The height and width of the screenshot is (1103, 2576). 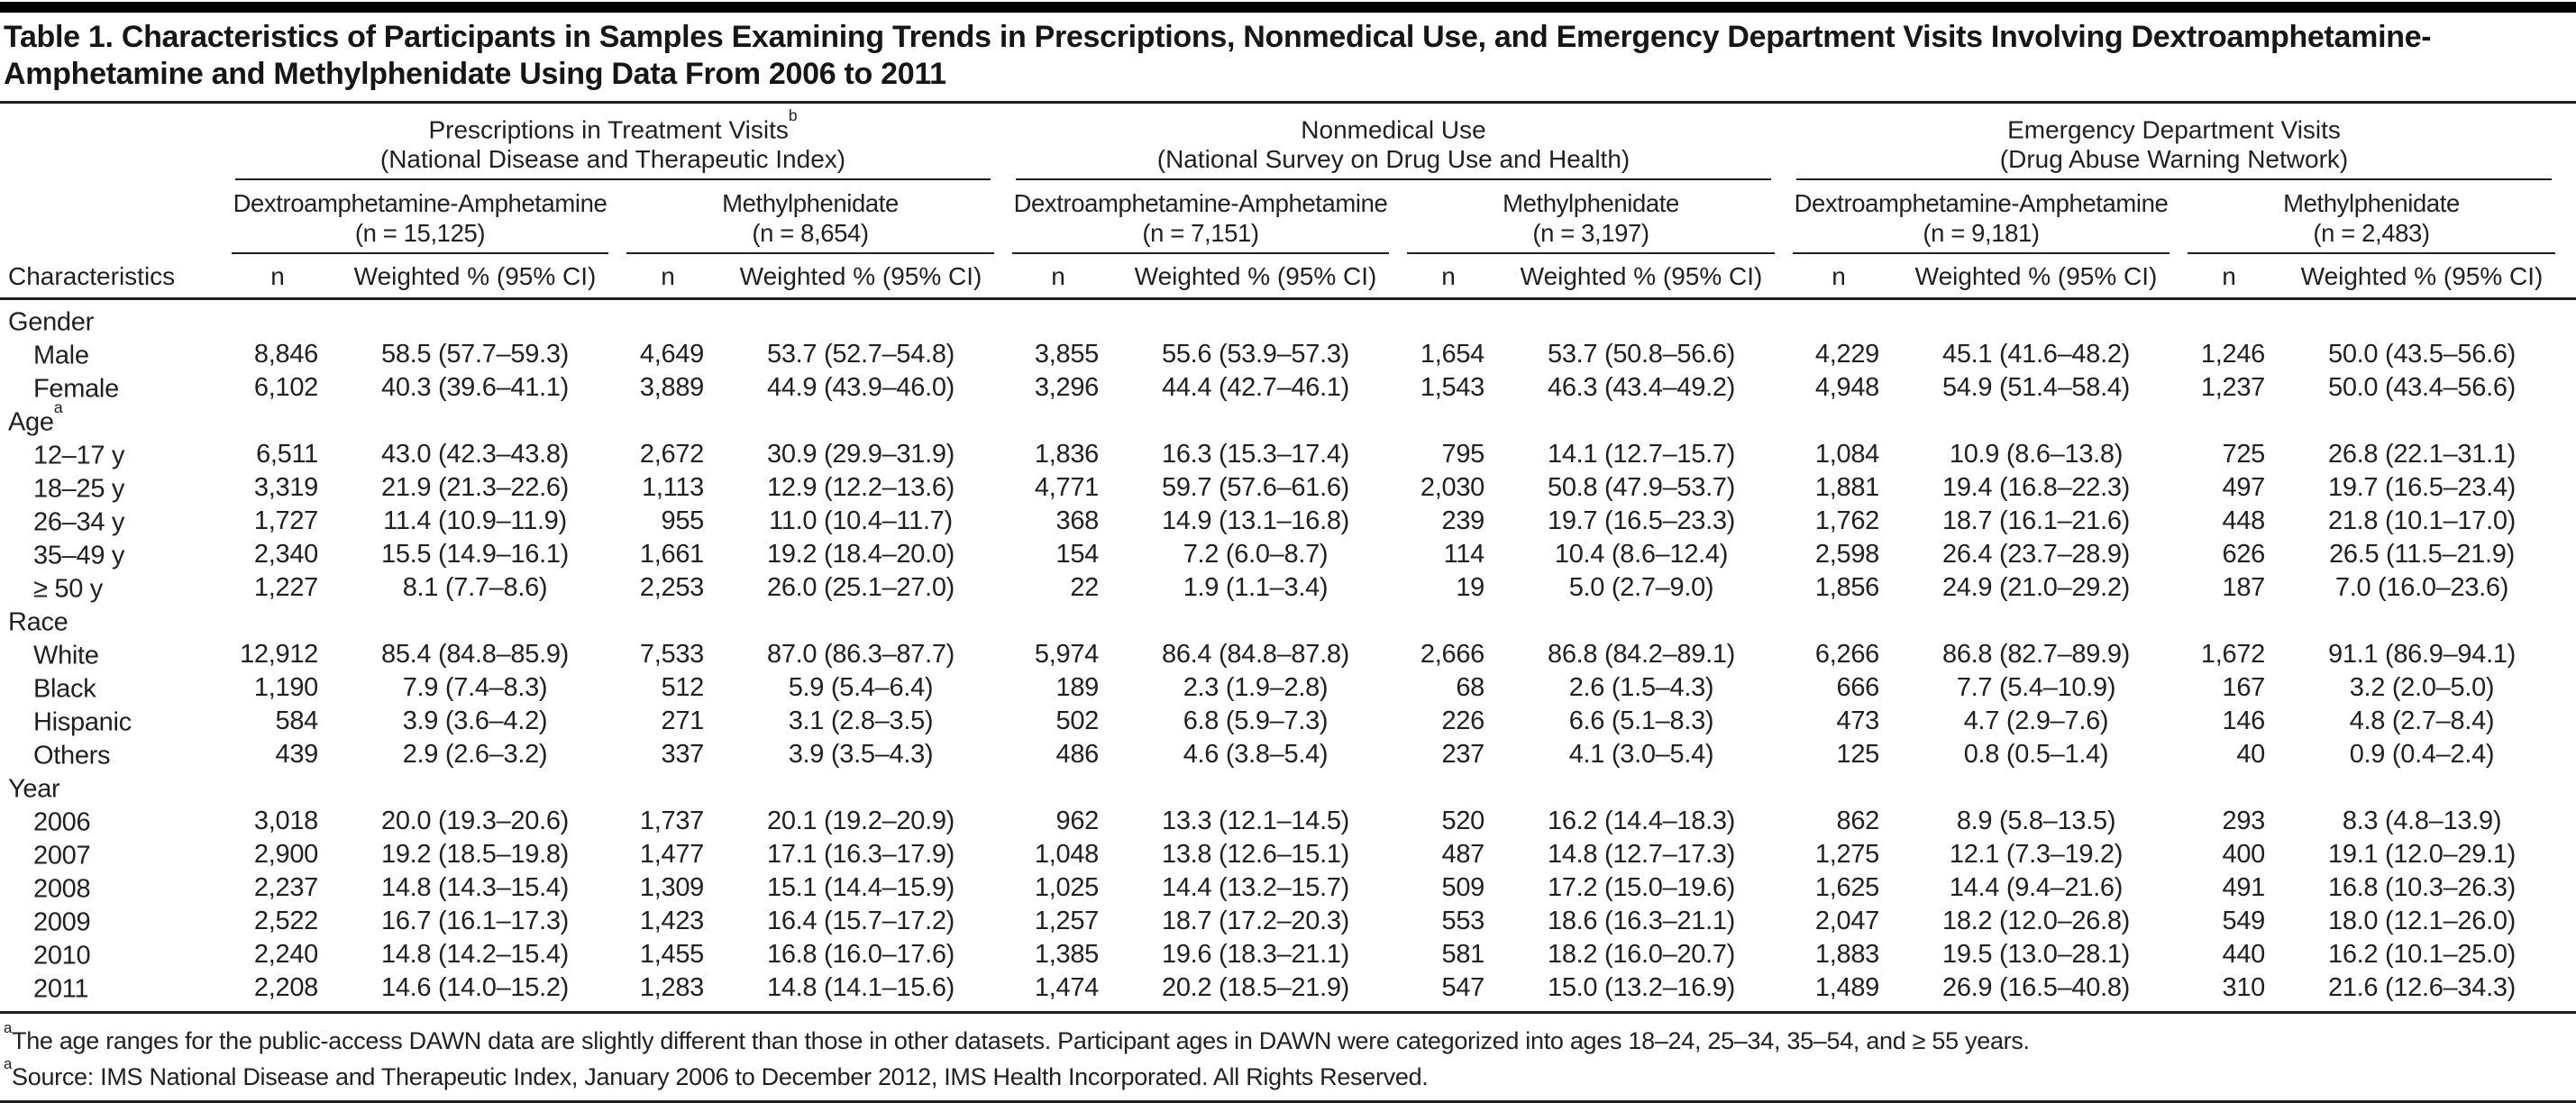 I want to click on section-label: Agea, so click(x=35, y=417).